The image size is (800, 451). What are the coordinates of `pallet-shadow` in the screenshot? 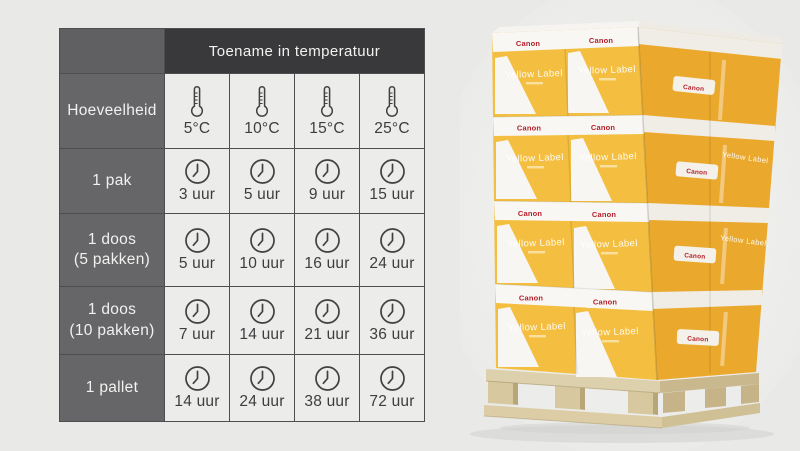 It's located at (625, 428).